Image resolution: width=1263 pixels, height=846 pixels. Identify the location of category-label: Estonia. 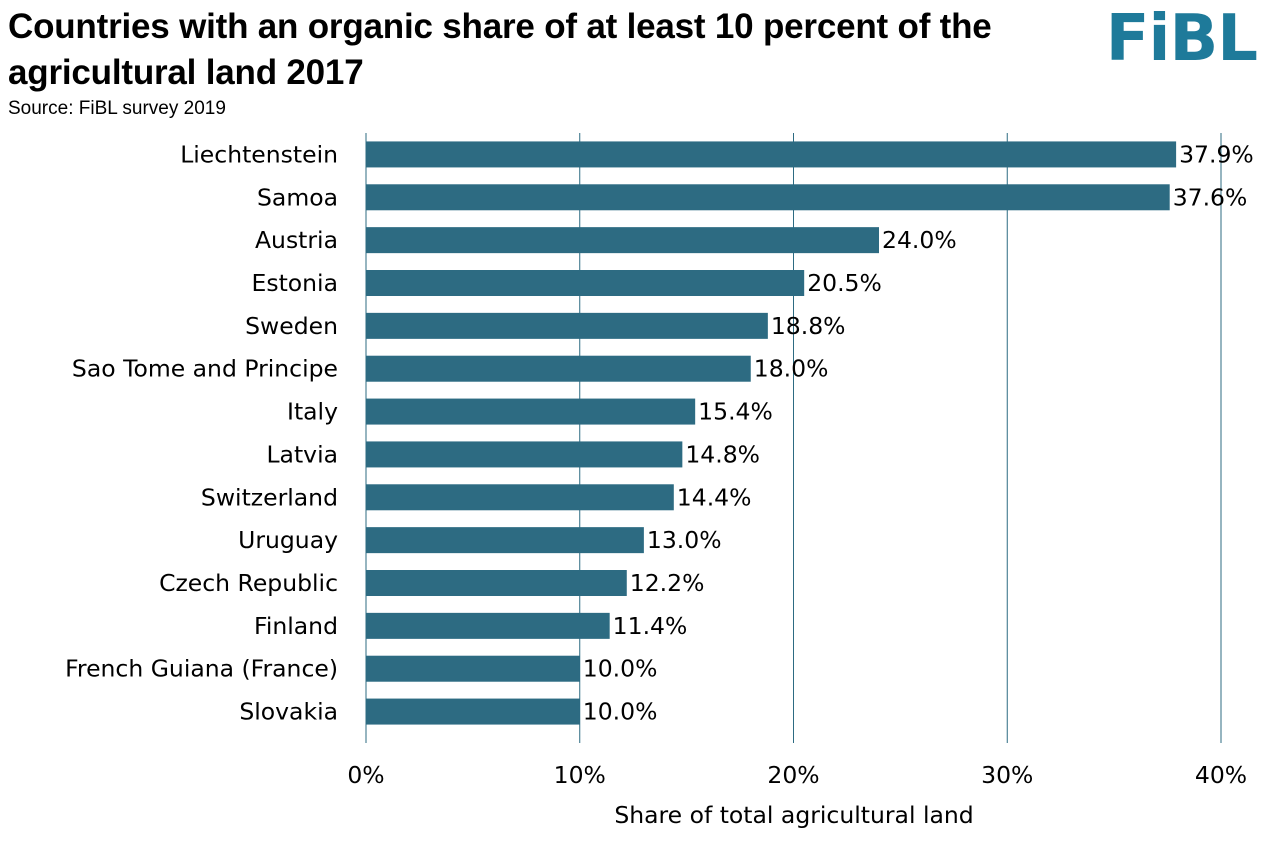
(294, 283).